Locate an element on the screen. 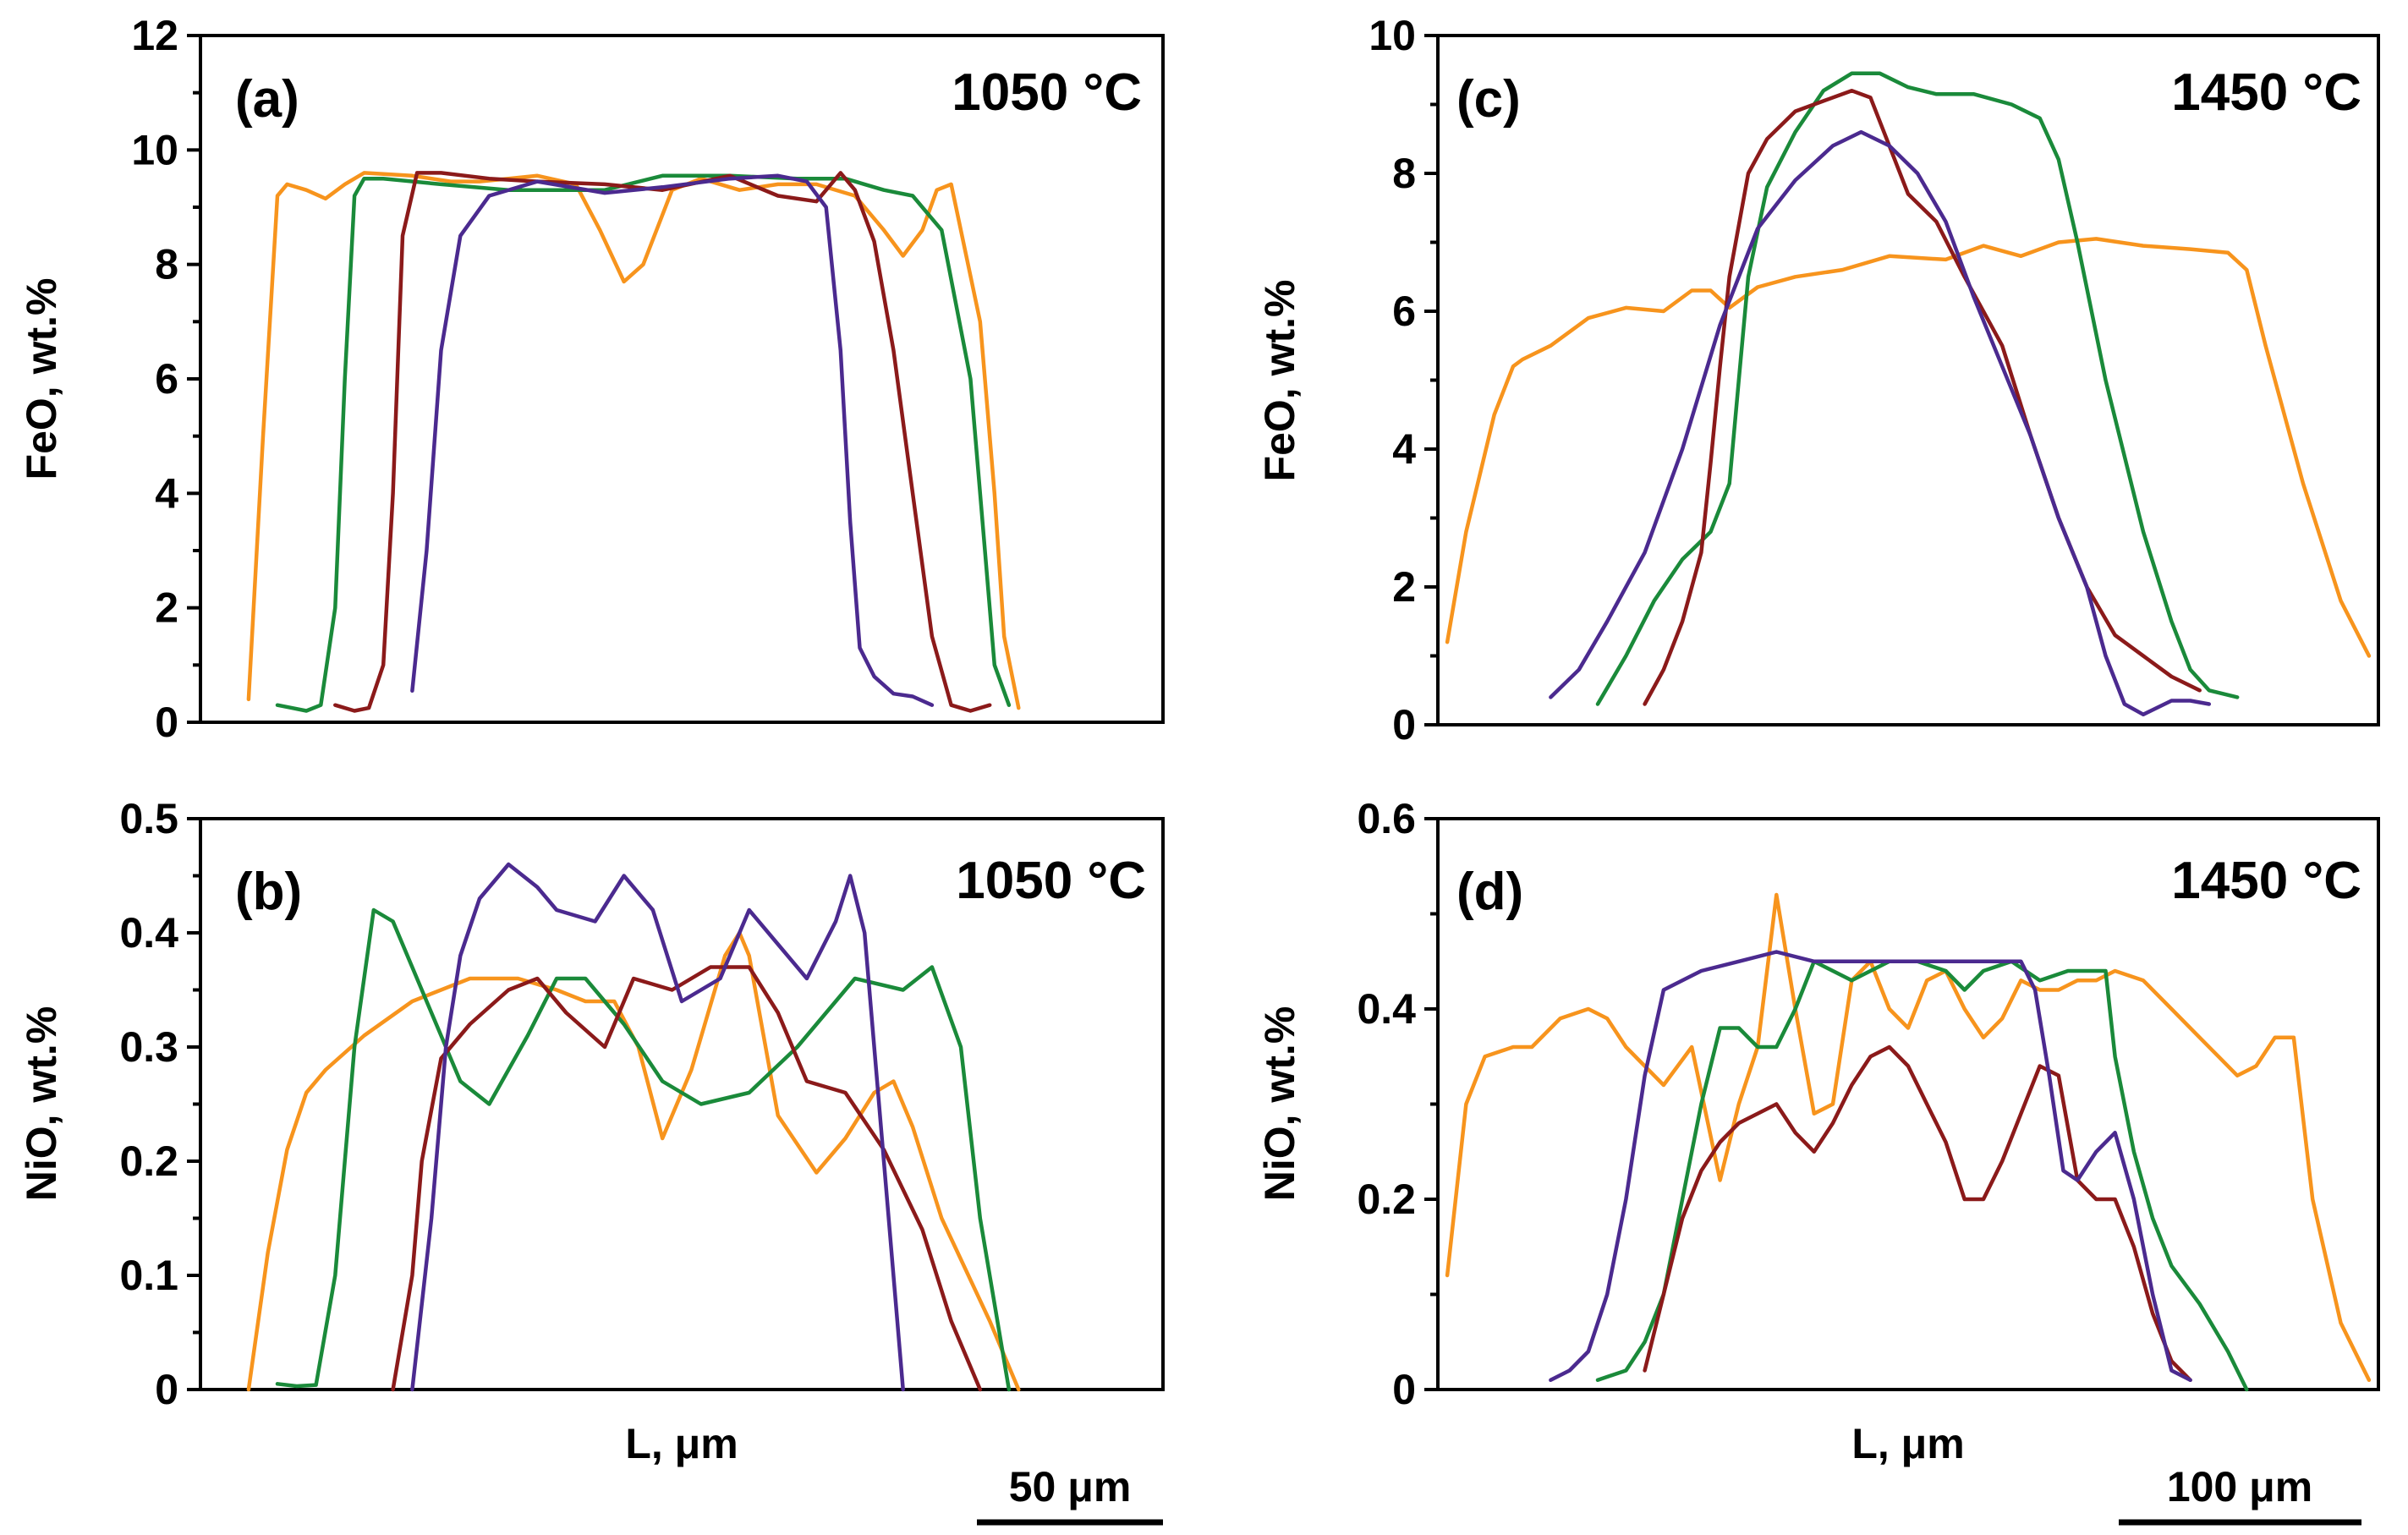 This screenshot has height=1535, width=2408. scale-bar-label: 50 μm is located at coordinates (1070, 1486).